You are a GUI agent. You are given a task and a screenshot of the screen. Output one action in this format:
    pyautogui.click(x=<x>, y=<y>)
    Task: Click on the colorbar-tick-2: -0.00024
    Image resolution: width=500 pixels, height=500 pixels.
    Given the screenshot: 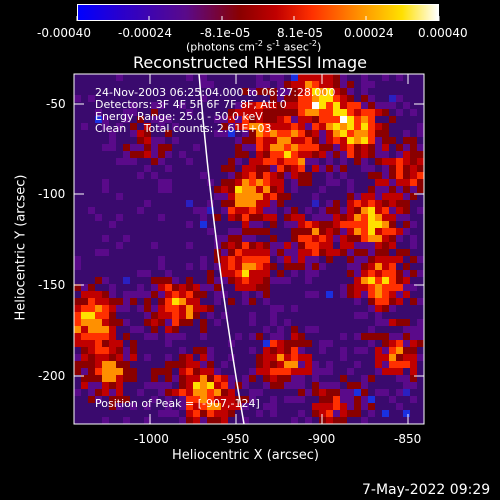 What is the action you would take?
    pyautogui.click(x=145, y=33)
    